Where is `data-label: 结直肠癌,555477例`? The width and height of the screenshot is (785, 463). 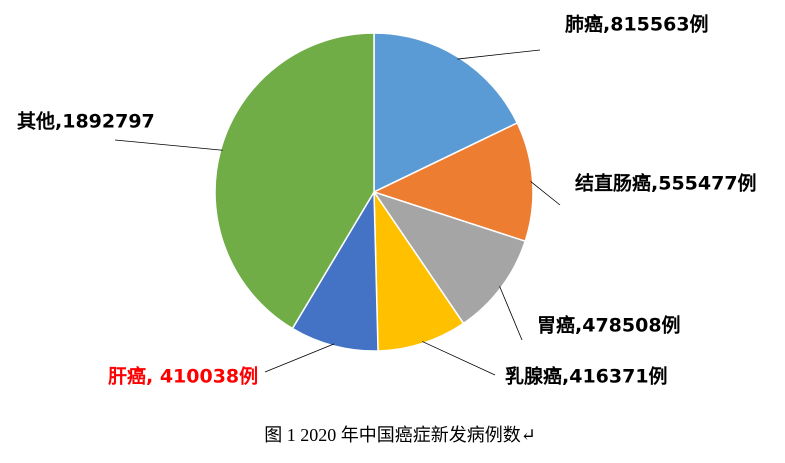 data-label: 结直肠癌,555477例 is located at coordinates (666, 183).